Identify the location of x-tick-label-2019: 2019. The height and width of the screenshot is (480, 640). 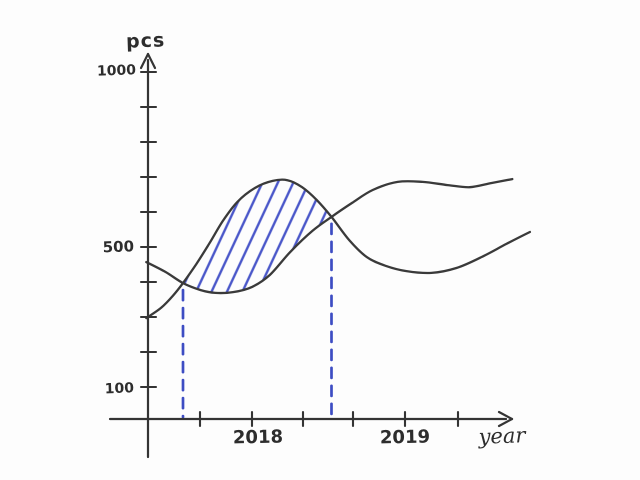
(405, 437).